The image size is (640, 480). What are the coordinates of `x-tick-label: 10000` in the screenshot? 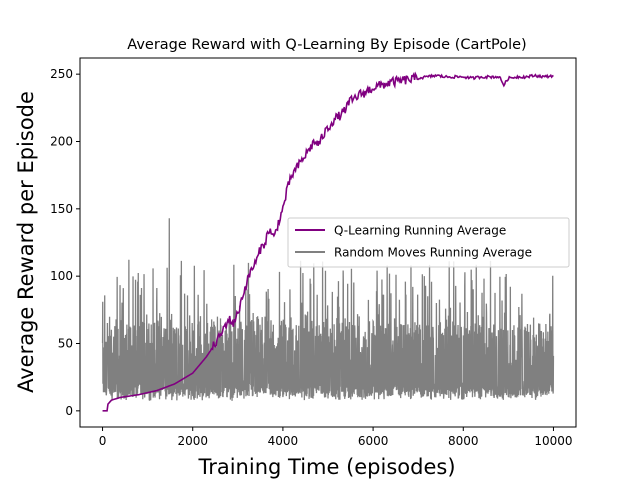 It's located at (553, 441).